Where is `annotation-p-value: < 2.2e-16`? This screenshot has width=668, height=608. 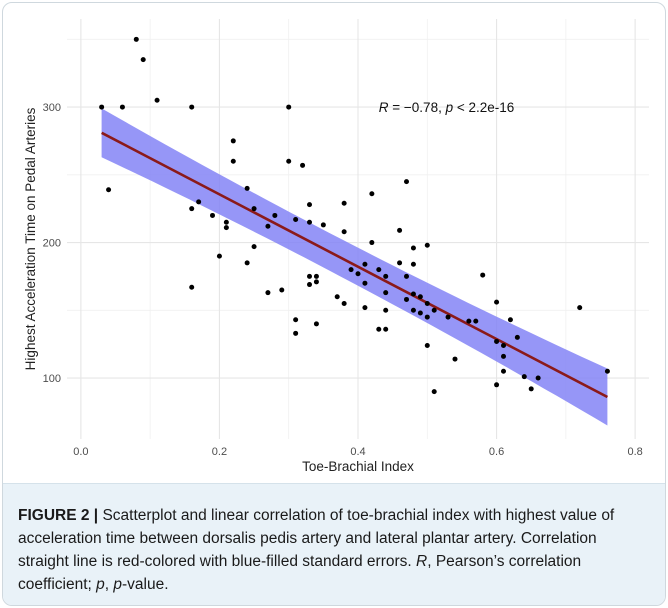 annotation-p-value: < 2.2e-16 is located at coordinates (483, 107).